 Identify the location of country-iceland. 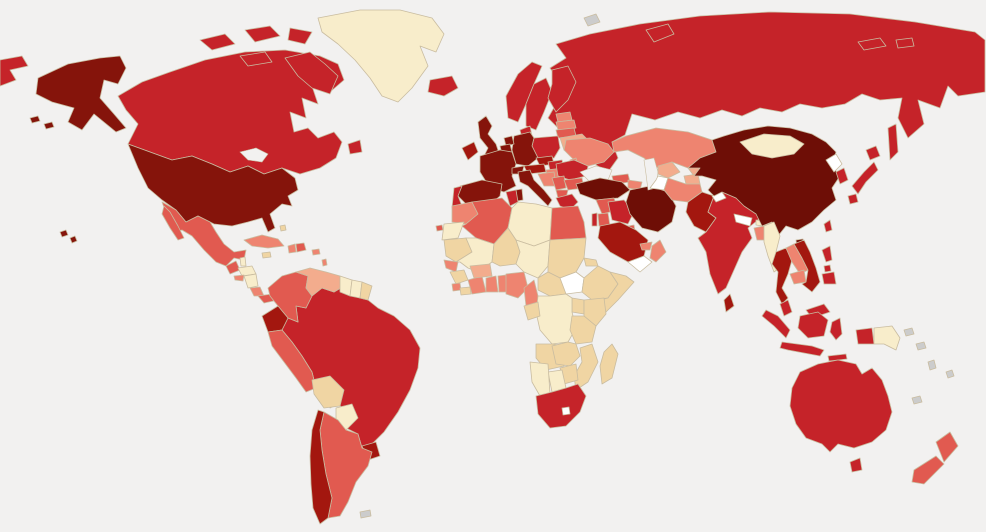
(443, 86).